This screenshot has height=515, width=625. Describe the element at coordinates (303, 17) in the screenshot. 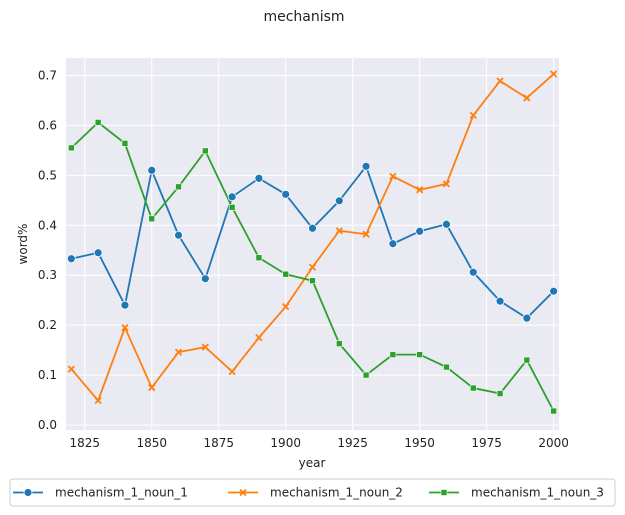

I see `chart-title: mechanism` at that location.